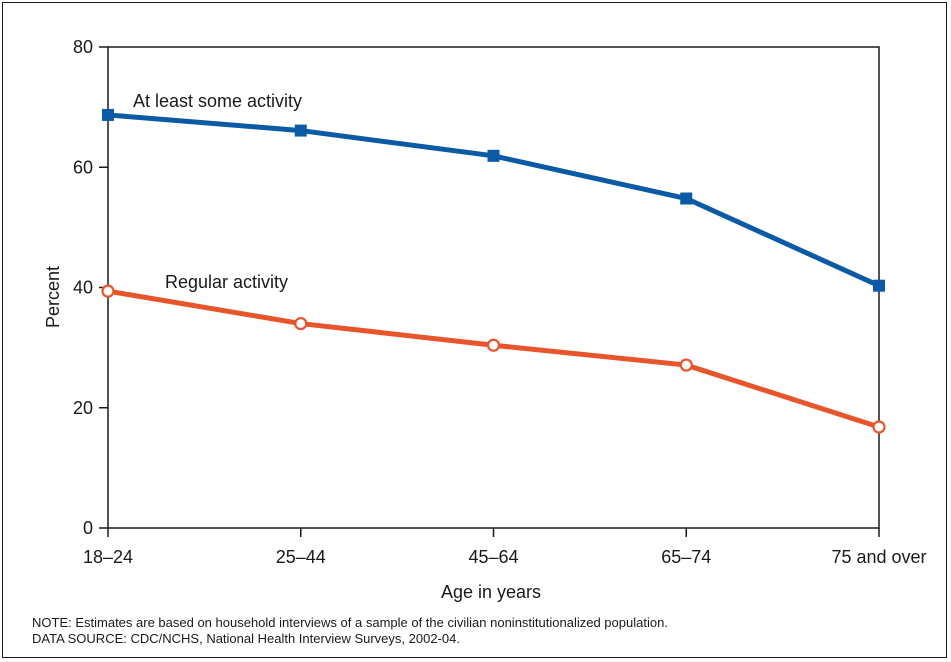  I want to click on x-axis-title: Age in years, so click(491, 592).